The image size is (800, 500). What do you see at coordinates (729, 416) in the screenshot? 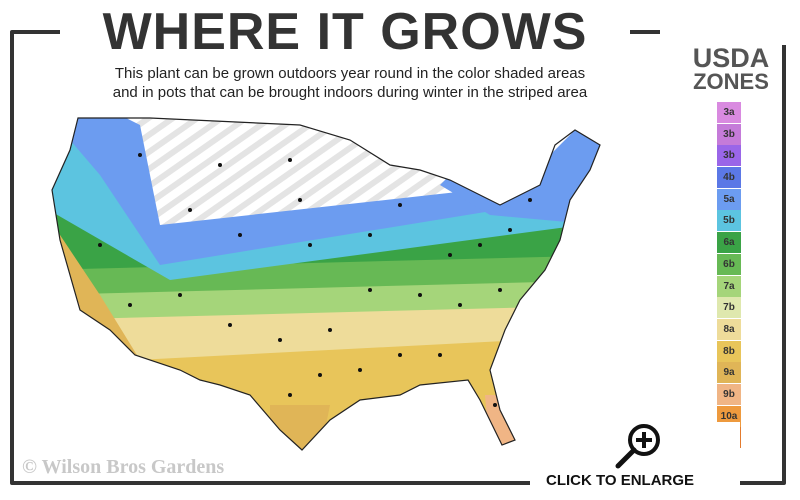
I see `legend-zone-10a: 10a` at bounding box center [729, 416].